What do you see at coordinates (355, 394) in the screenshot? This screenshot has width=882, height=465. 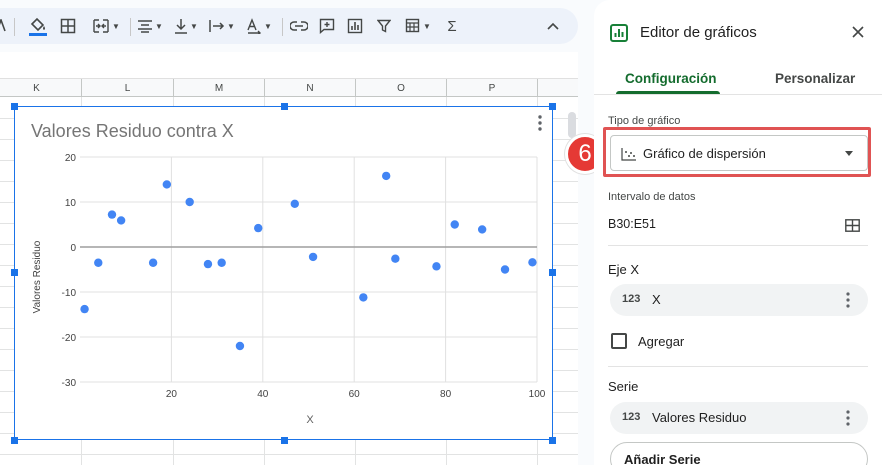 I see `x-tick-label: 60` at bounding box center [355, 394].